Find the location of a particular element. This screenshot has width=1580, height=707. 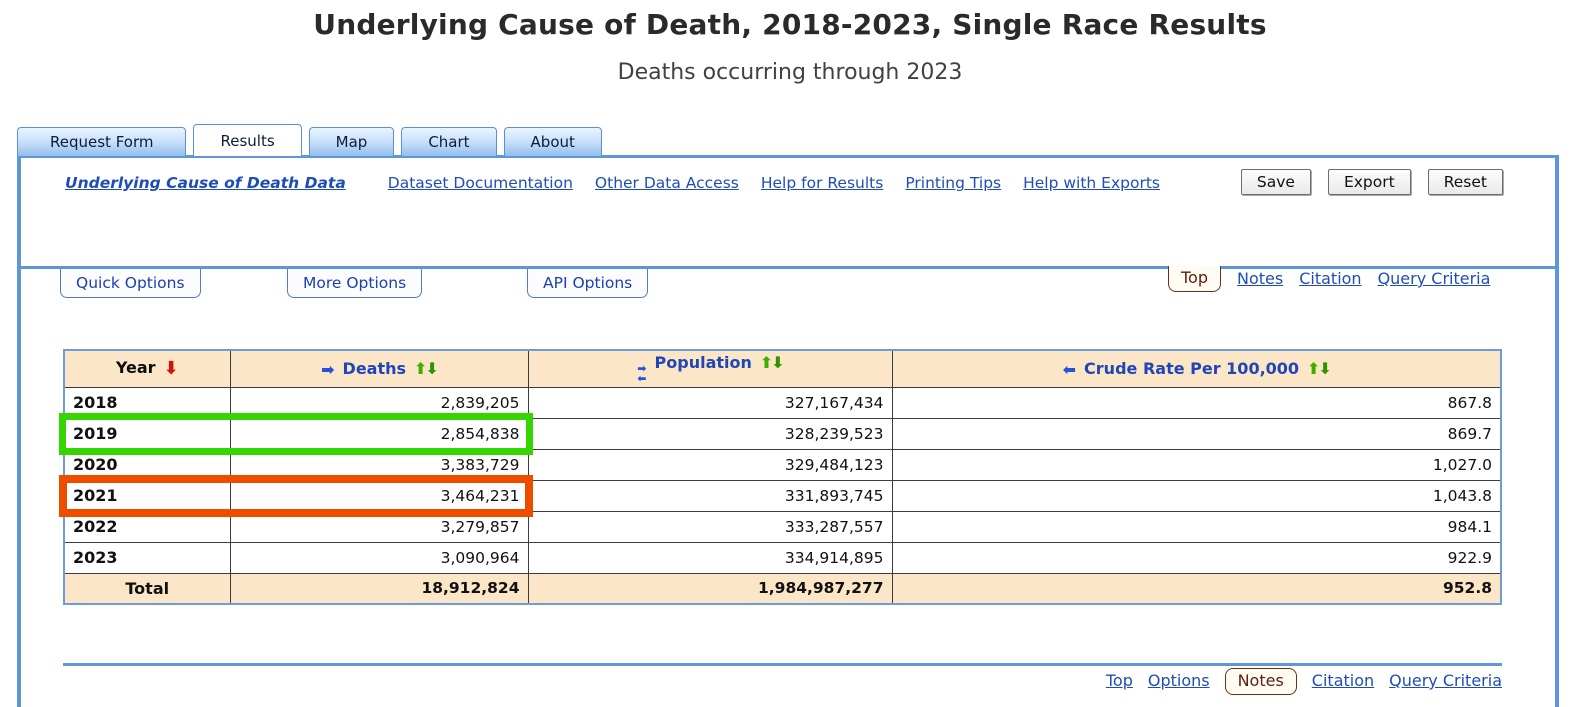

other-data-access-link: Other Data Access is located at coordinates (666, 183).